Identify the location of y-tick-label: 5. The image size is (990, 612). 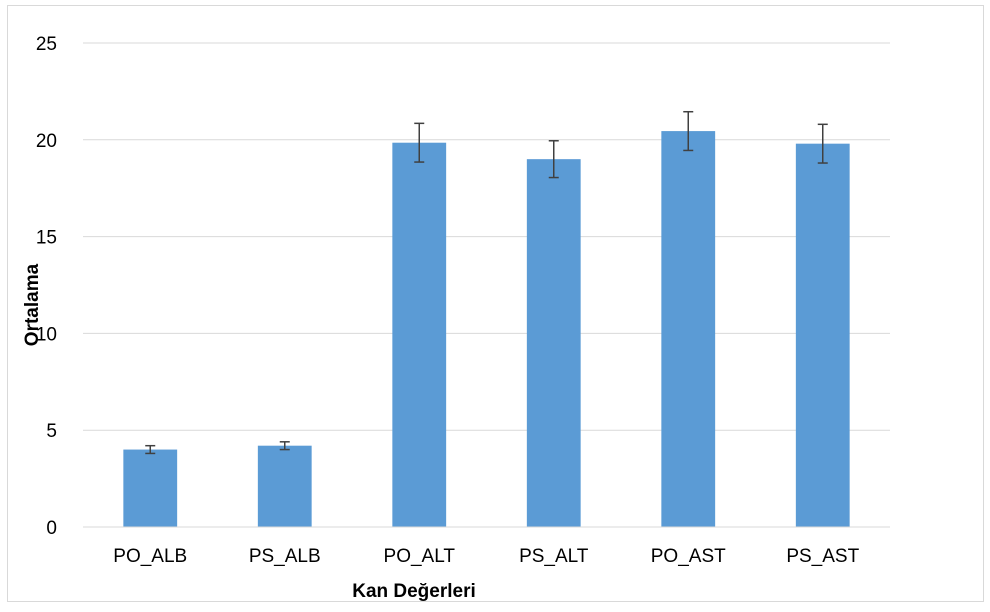
(51, 431).